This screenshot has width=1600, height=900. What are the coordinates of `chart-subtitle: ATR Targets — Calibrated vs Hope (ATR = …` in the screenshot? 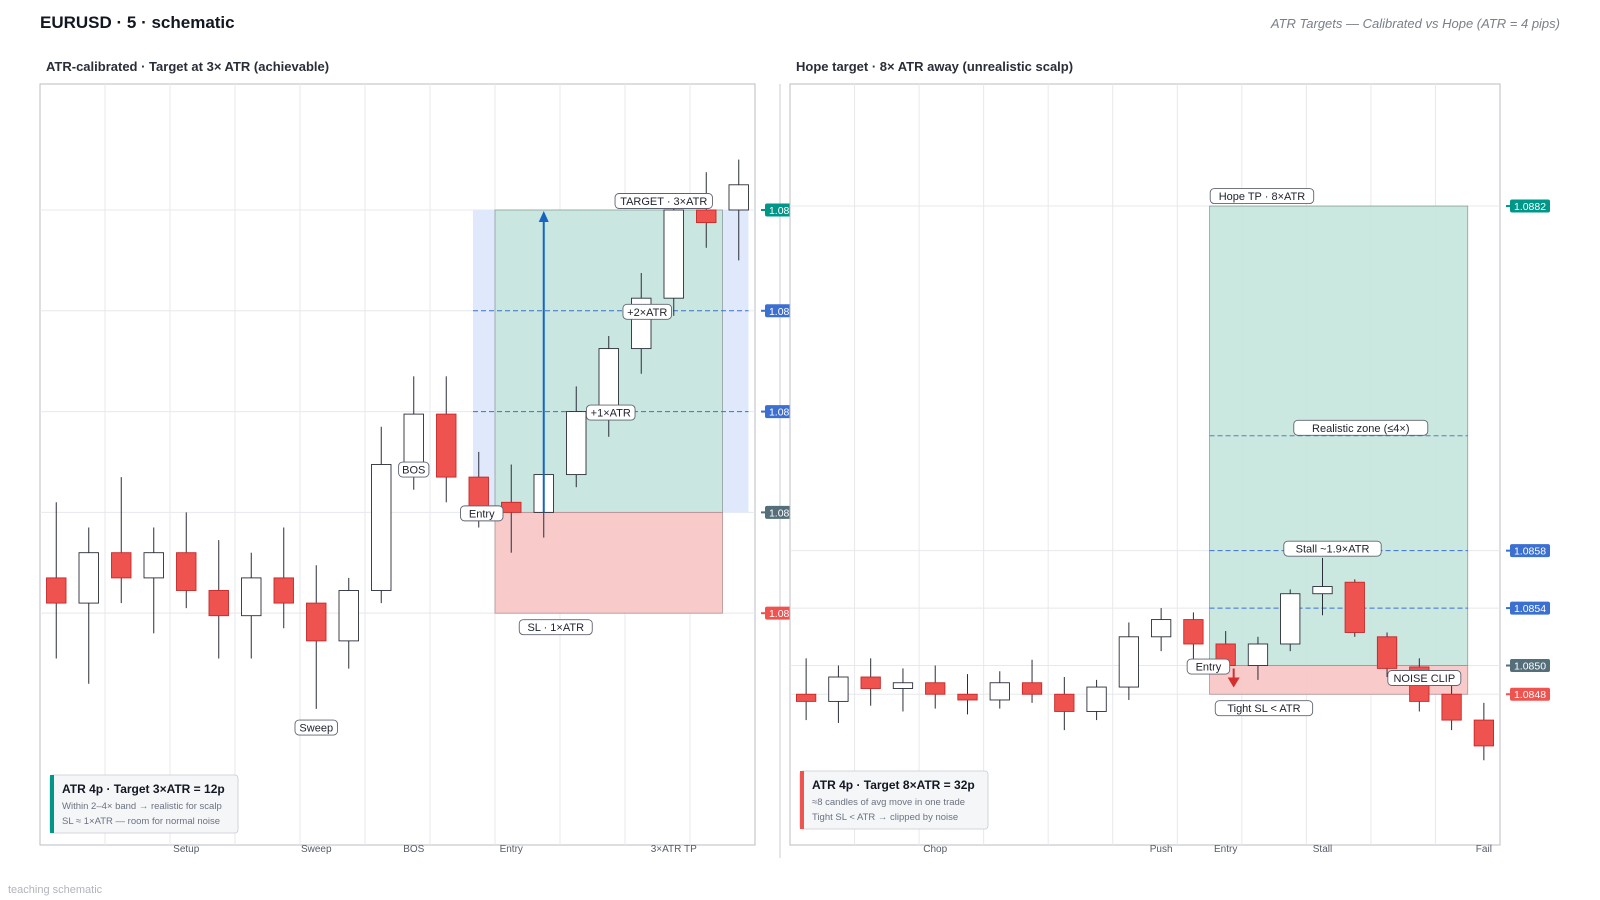 It's located at (1415, 23).